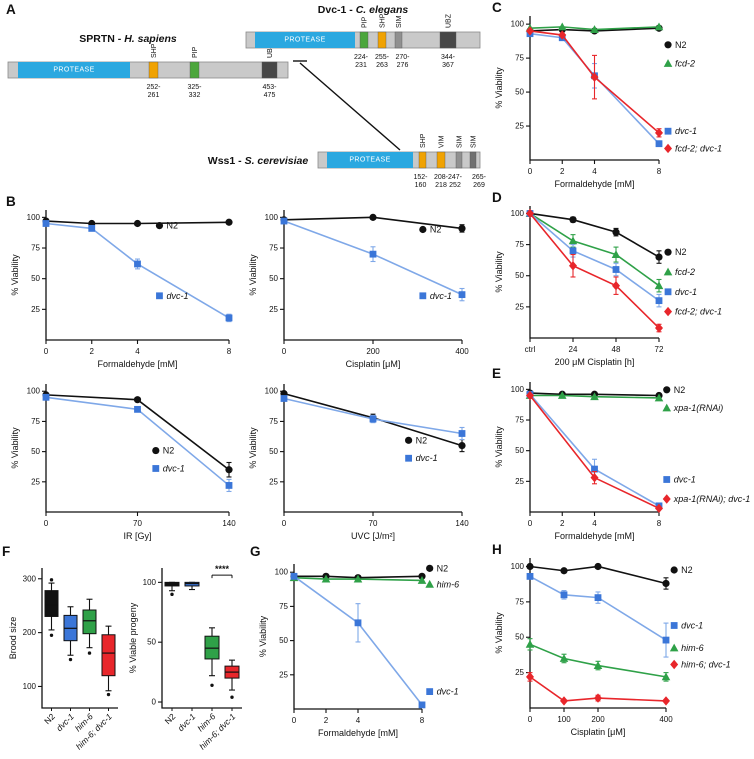  Describe the element at coordinates (403, 65) in the screenshot. I see `svg-text: 276` at that location.